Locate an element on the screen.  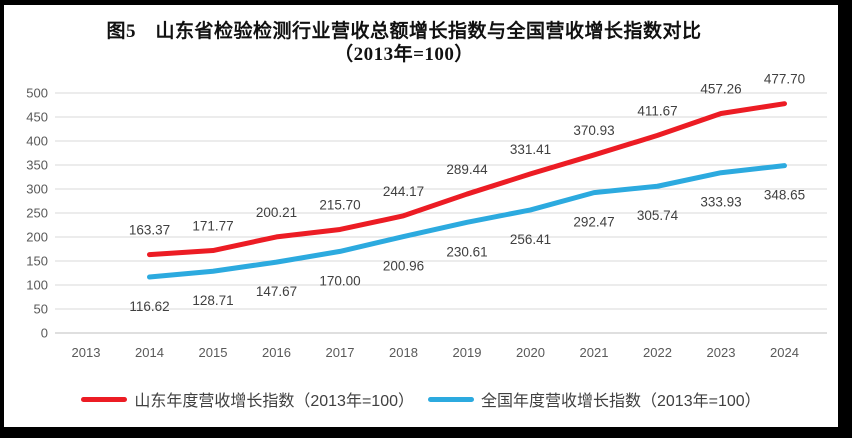
data-label: 256.41 is located at coordinates (530, 239).